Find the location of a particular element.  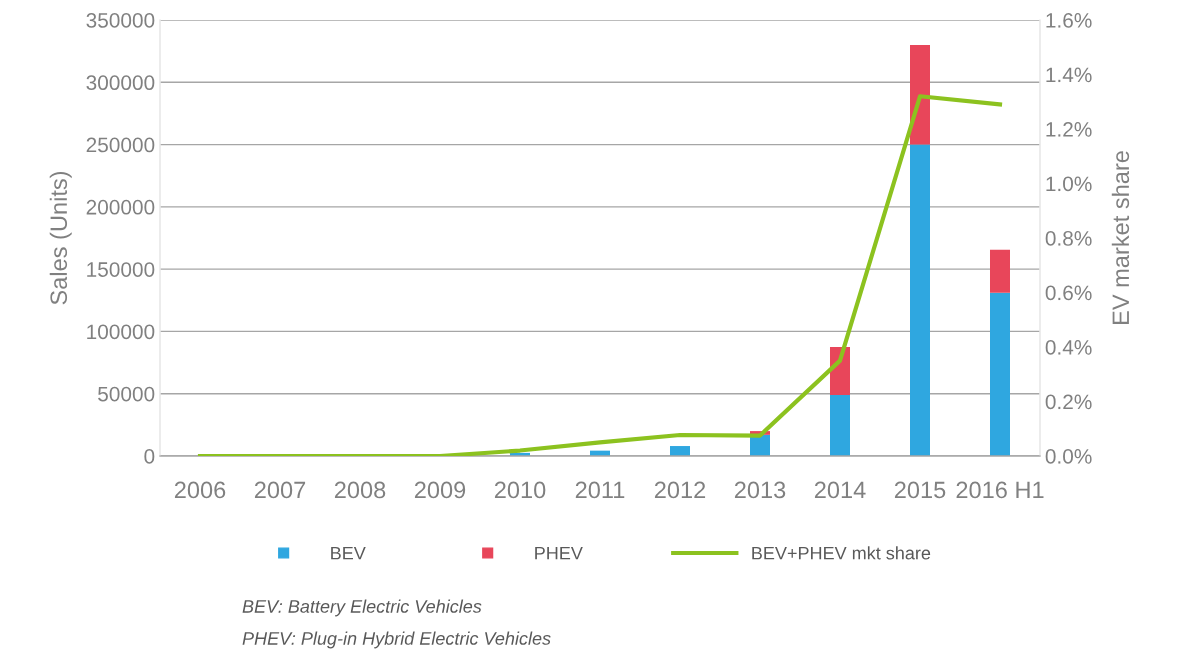

text: PHEV: Plug-in Hybrid Electric Vehicles is located at coordinates (396, 640).